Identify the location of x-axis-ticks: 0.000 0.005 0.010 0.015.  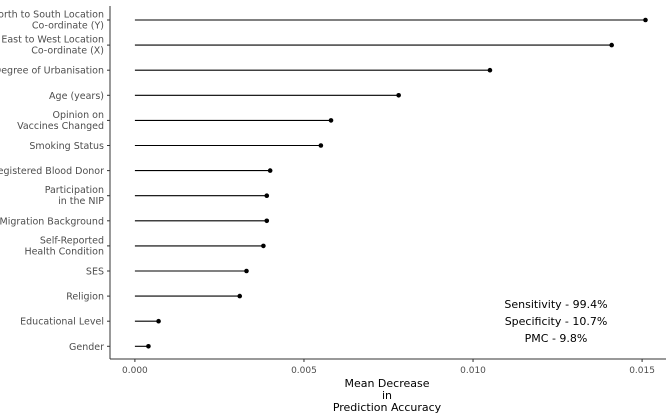
(388, 367).